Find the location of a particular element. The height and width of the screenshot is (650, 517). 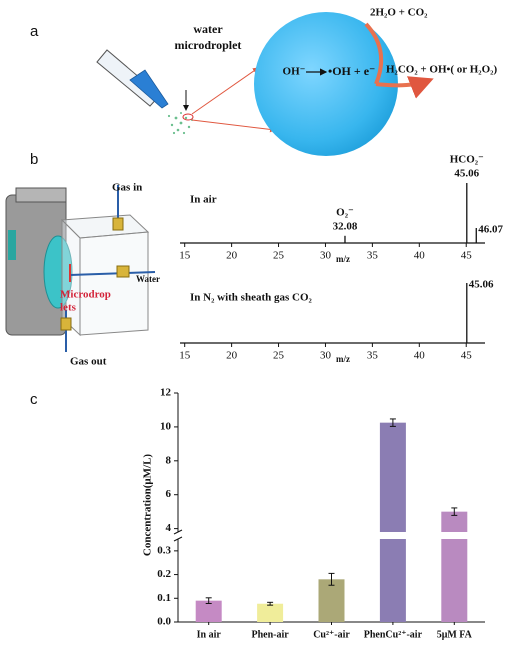

panel-label: a is located at coordinates (34, 31).